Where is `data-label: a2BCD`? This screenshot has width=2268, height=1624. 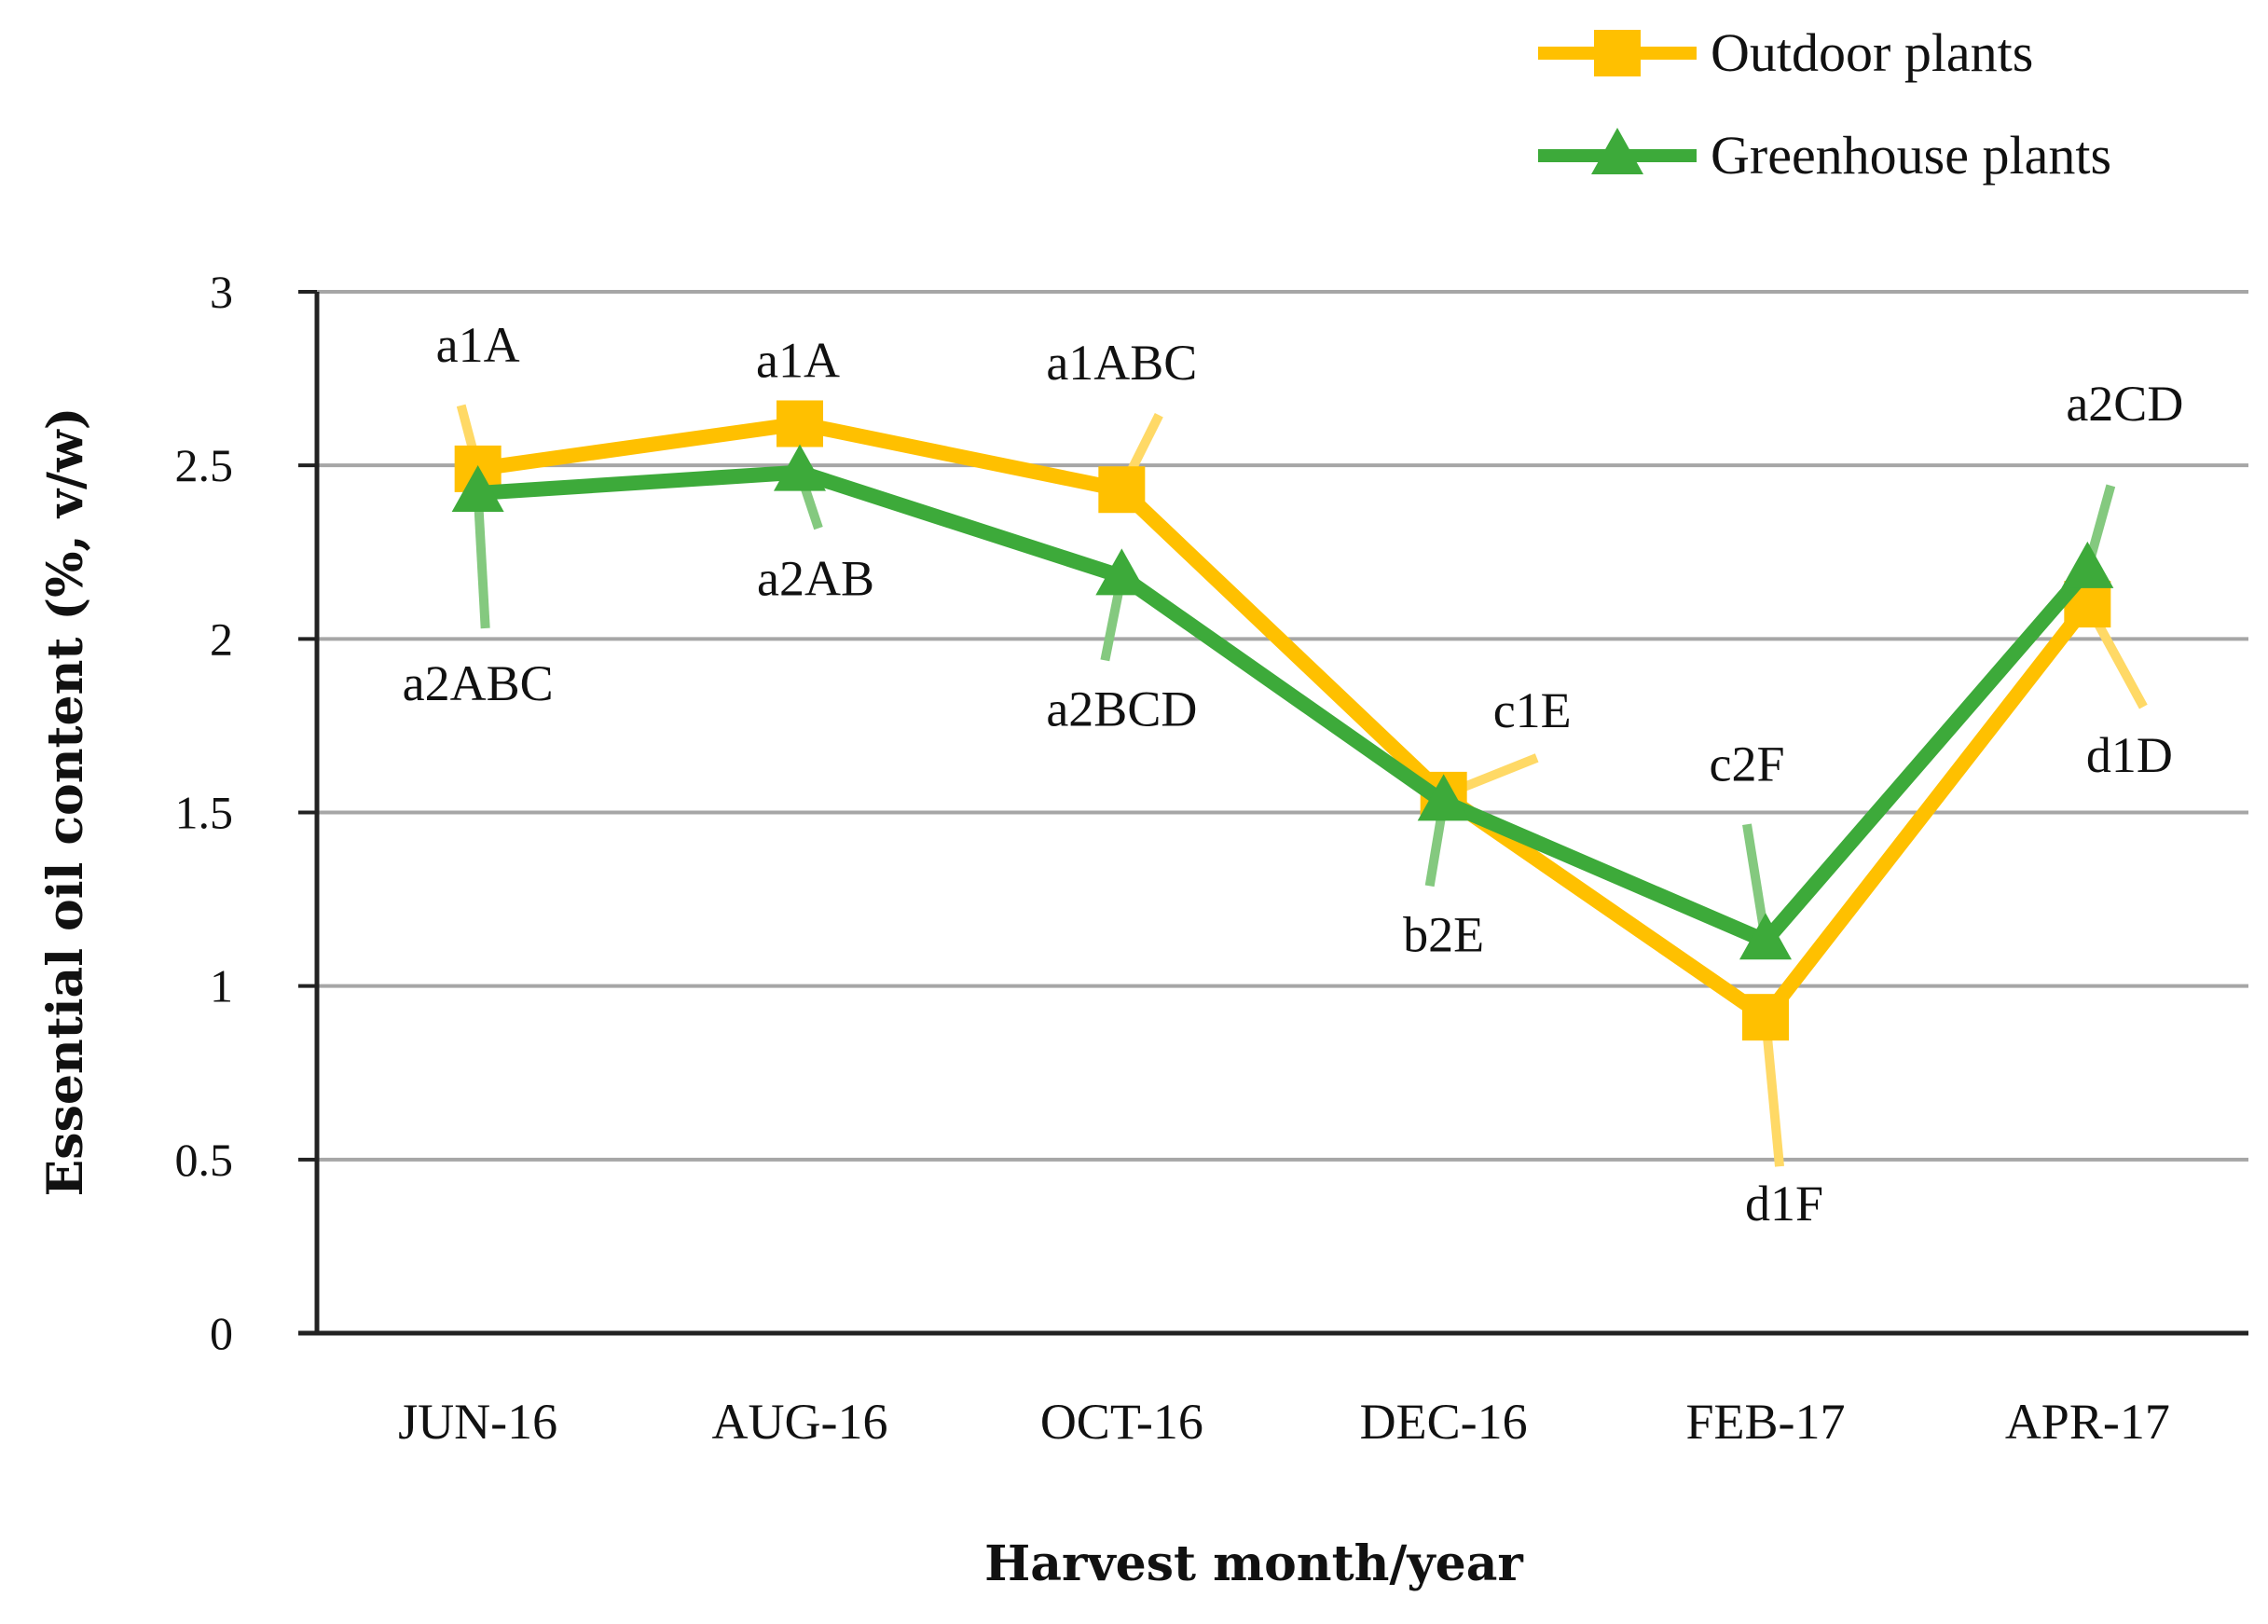 data-label: a2BCD is located at coordinates (1121, 708).